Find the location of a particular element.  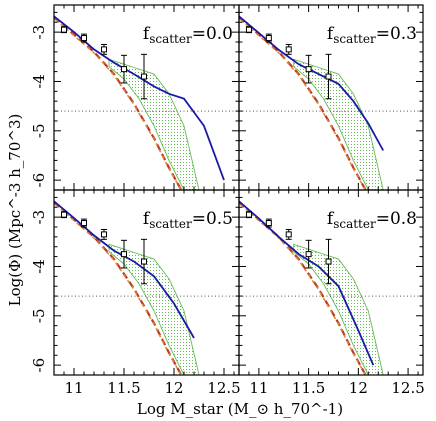

panel-label: fscatter=0.3 is located at coordinates (372, 35).